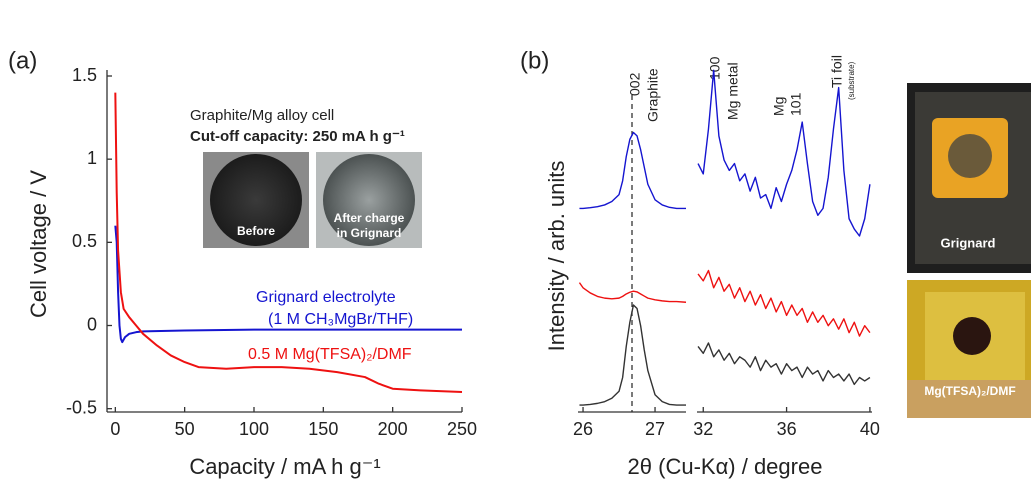  I want to click on x-tick-label: 36, so click(787, 429).